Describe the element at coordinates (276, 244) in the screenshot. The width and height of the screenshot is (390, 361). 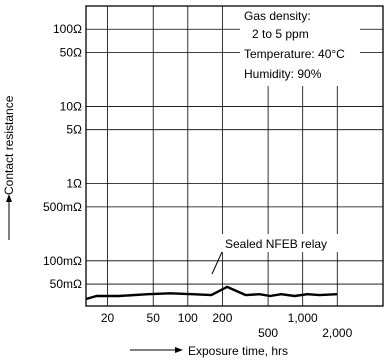
I see `series-label: Sealed NFEB relay` at that location.